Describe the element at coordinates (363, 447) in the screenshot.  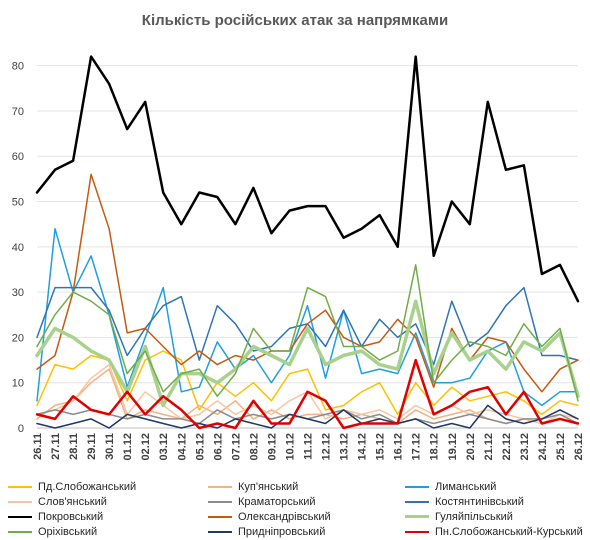
I see `x-tick-label: 14.12` at that location.